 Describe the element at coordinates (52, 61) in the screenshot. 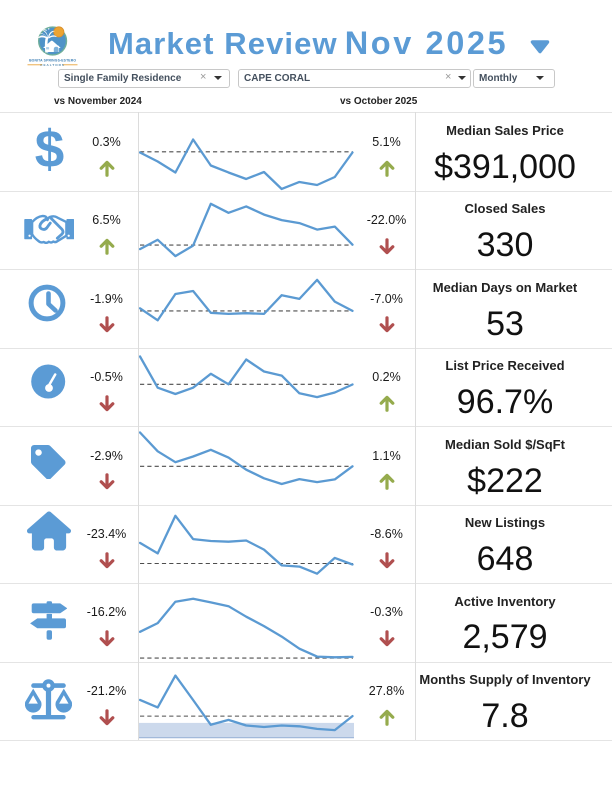

I see `svg-text: BONITA SPRINGS-ESTERO` at that location.